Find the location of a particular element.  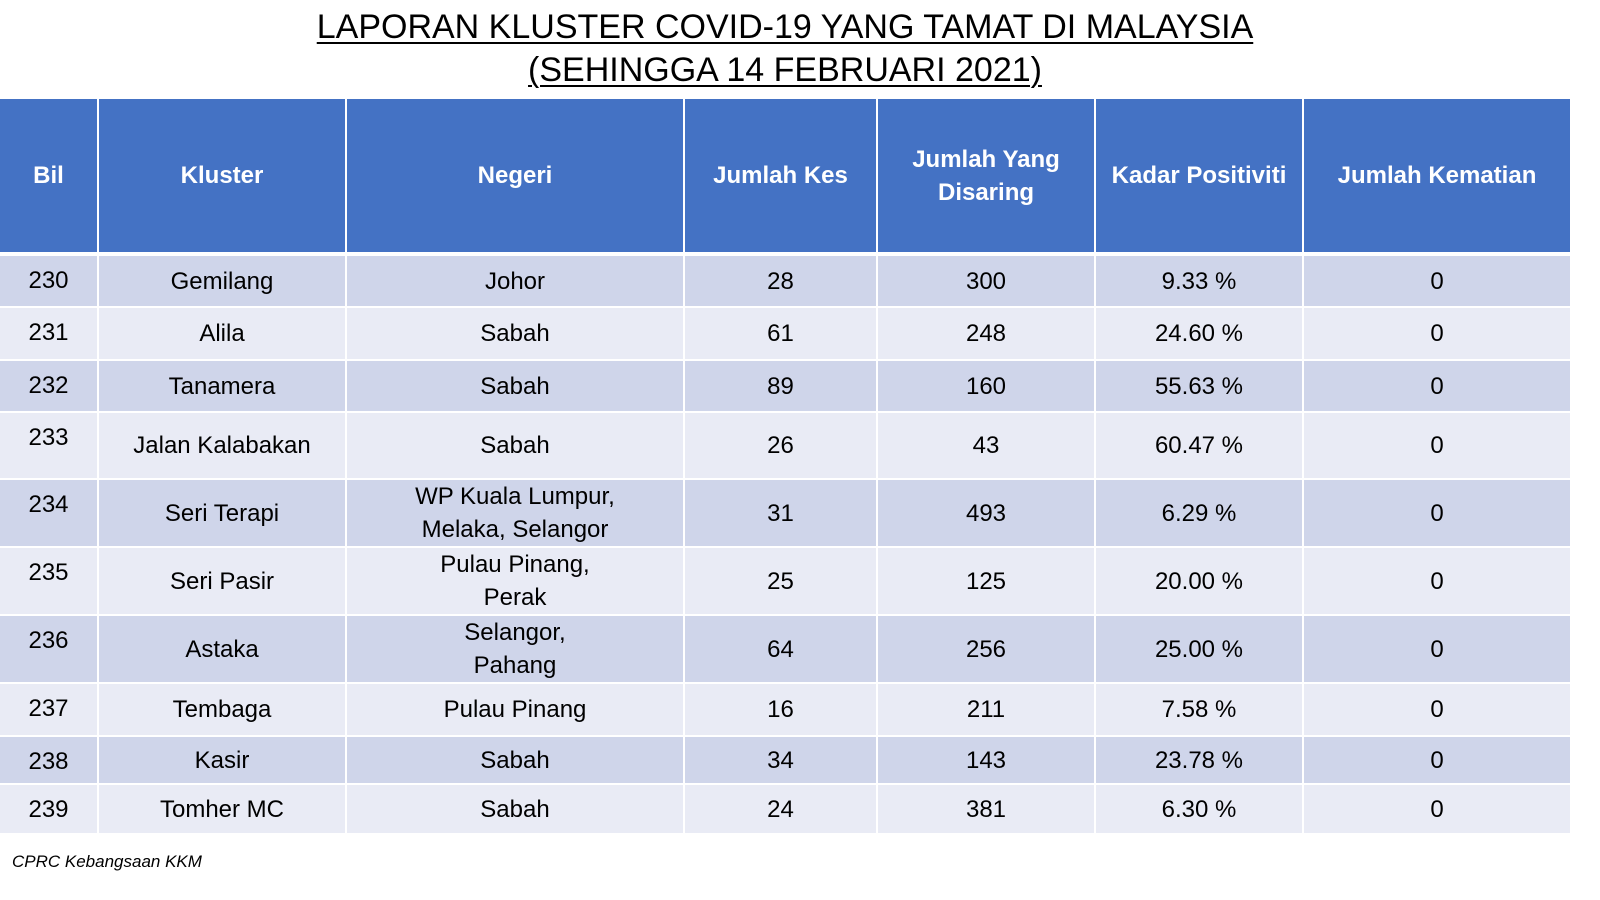

negeri-line1: Pulau Pinang is located at coordinates (515, 709).